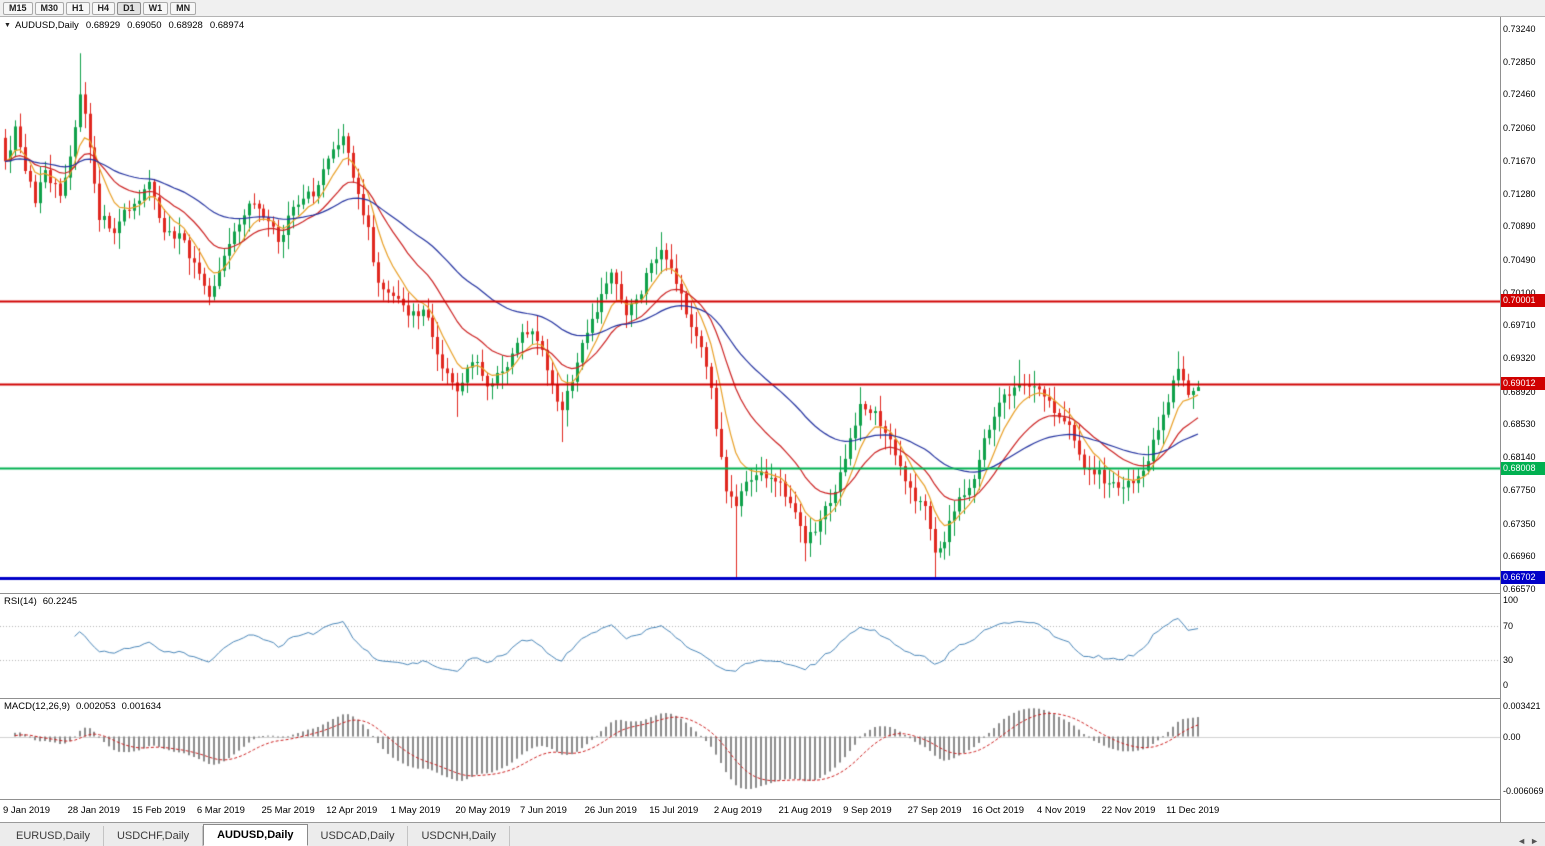  I want to click on tab-eurusd: EURUSD,Daily, so click(53, 836).